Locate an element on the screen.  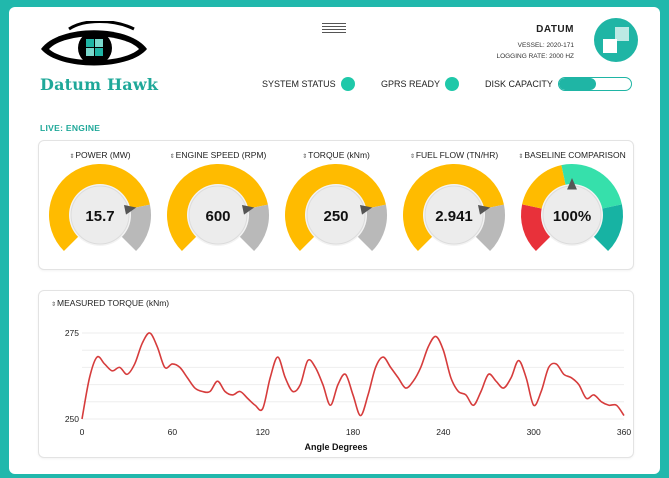
gauge-power: ⇕POWER (MW) 15.7 is located at coordinates (100, 205).